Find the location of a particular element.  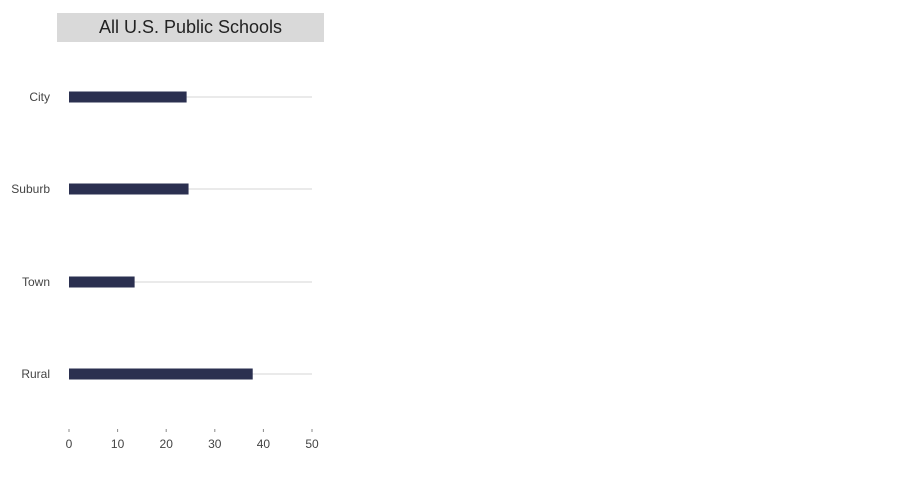

bars is located at coordinates (161, 235).